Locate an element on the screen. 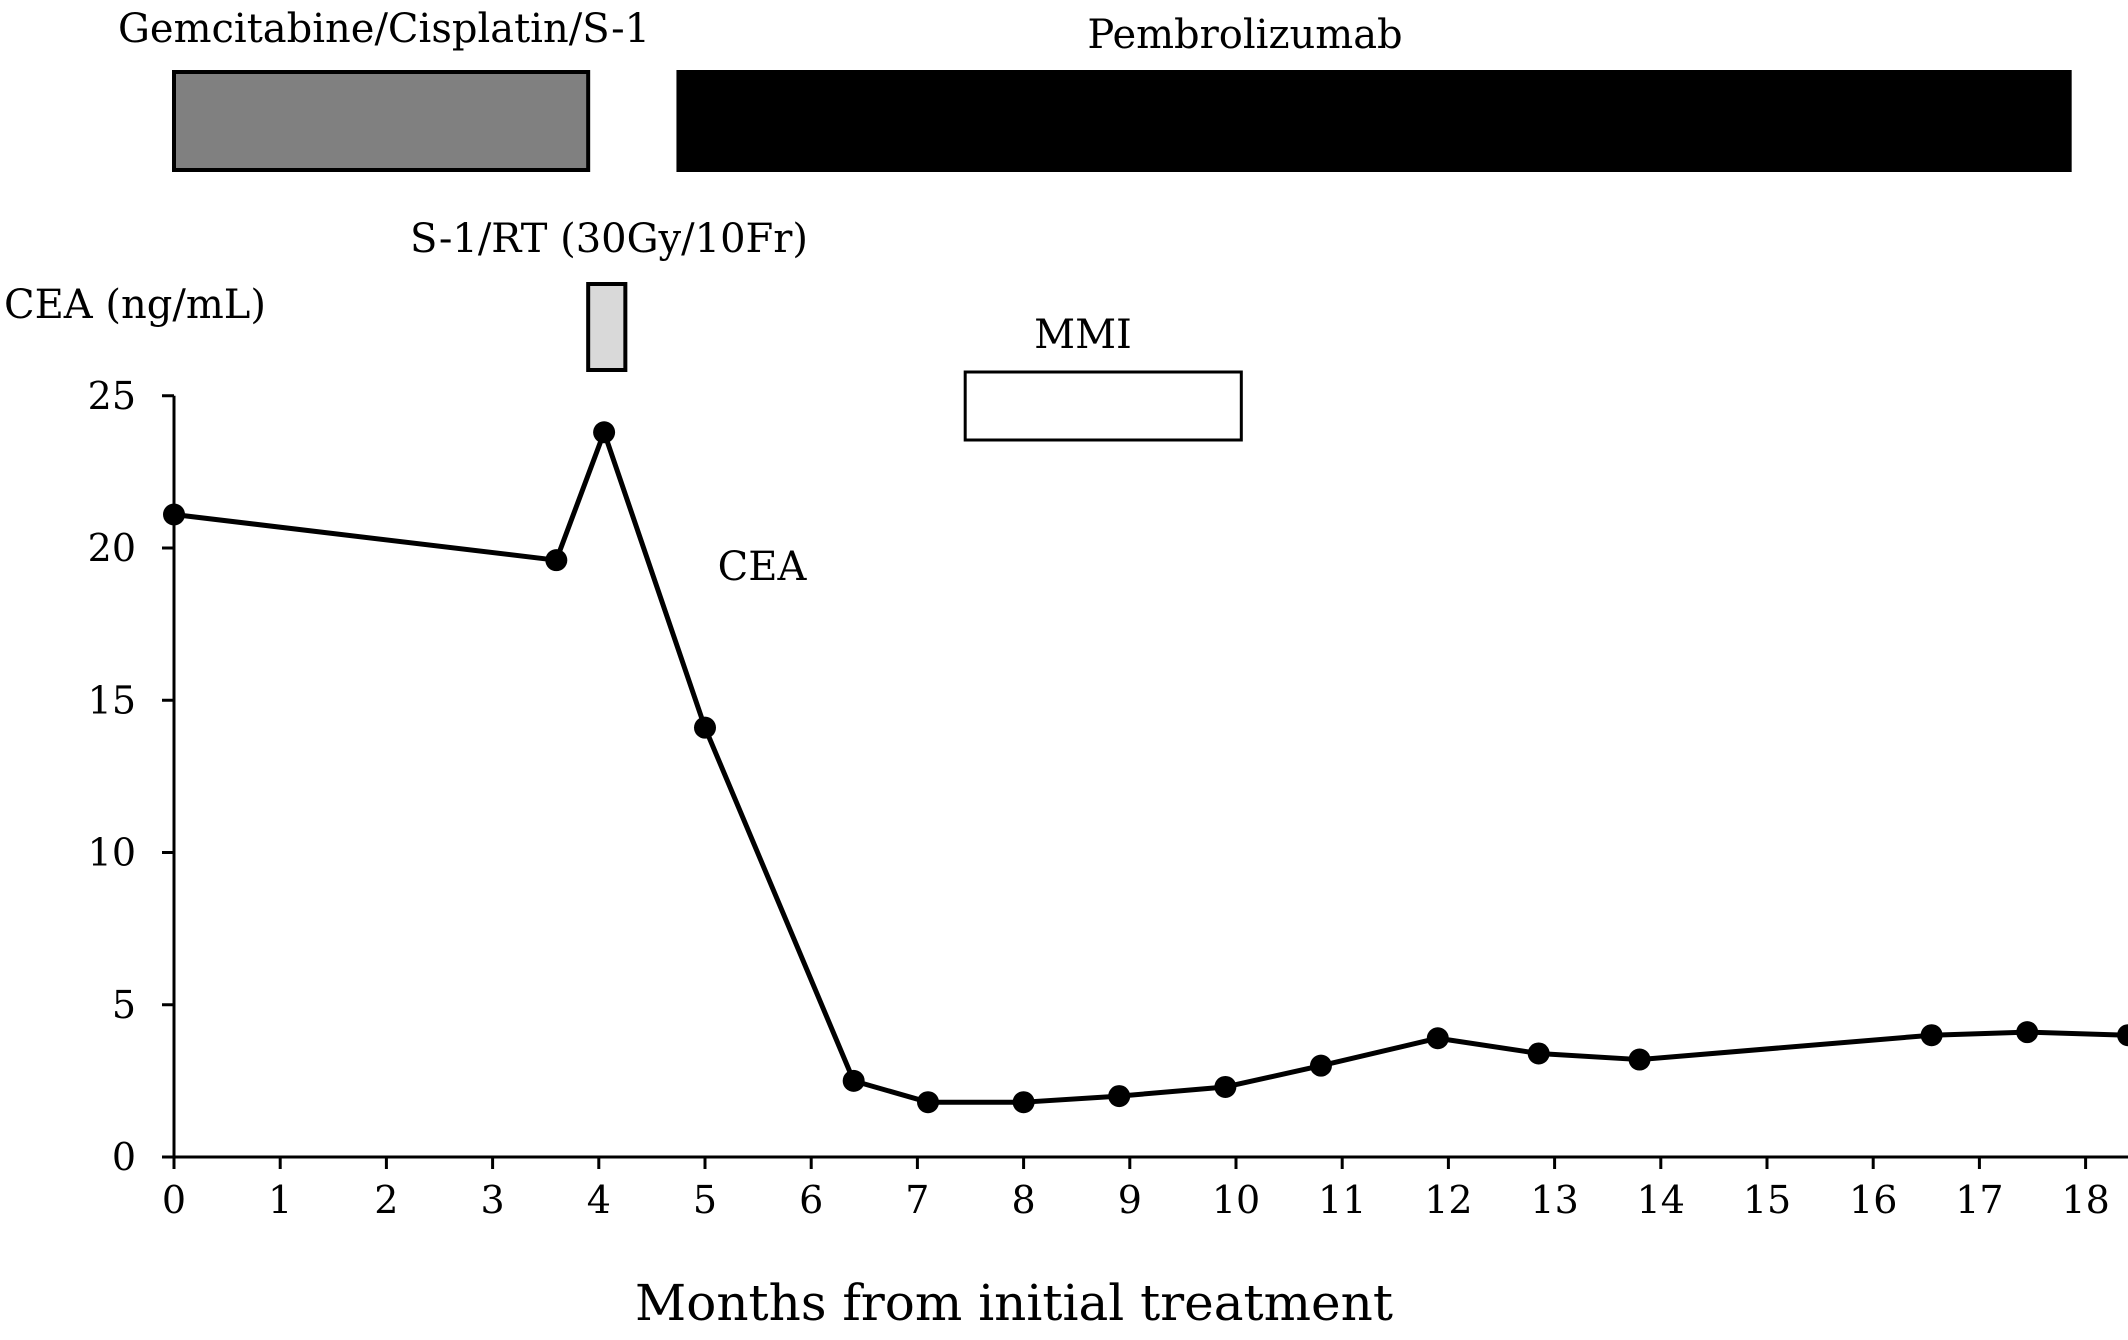 This screenshot has width=2128, height=1340. x-tick-label: 15 is located at coordinates (1767, 1200).